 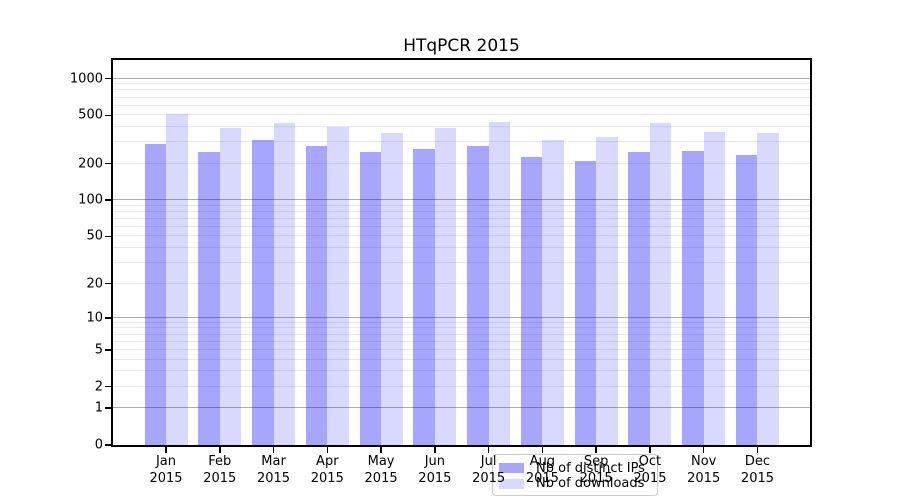 I want to click on y-axis-tick-label: 50, so click(x=94, y=236).